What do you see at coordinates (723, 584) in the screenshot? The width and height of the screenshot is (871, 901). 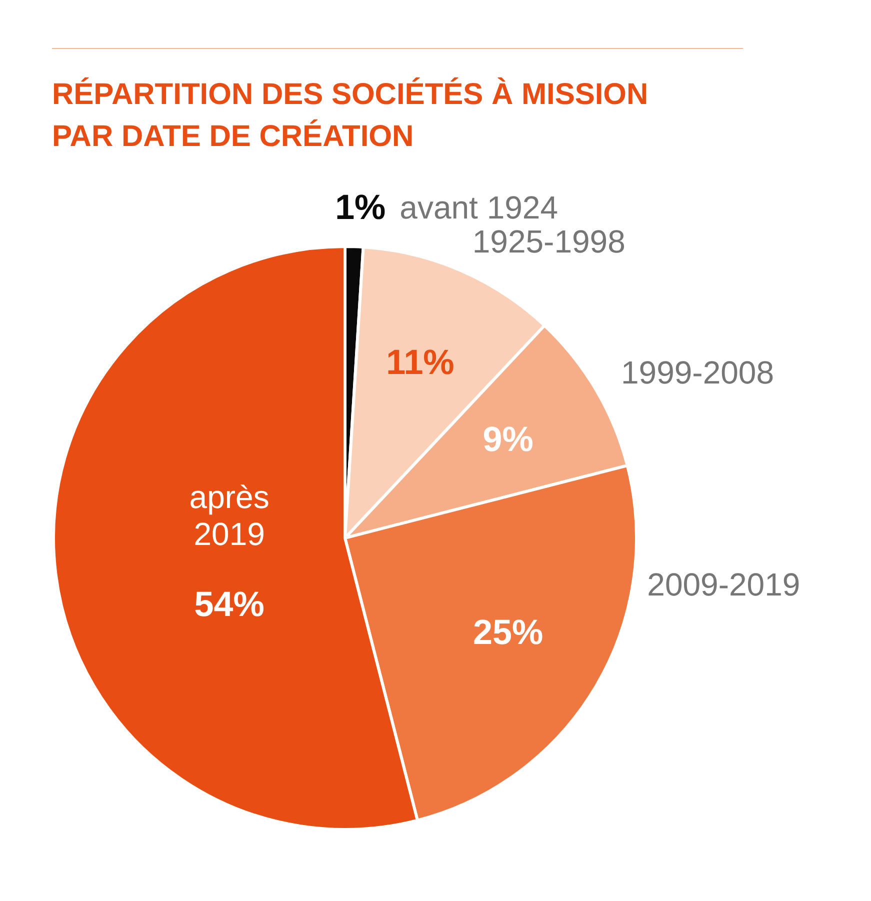 I see `slice-label: 2009-2019` at bounding box center [723, 584].